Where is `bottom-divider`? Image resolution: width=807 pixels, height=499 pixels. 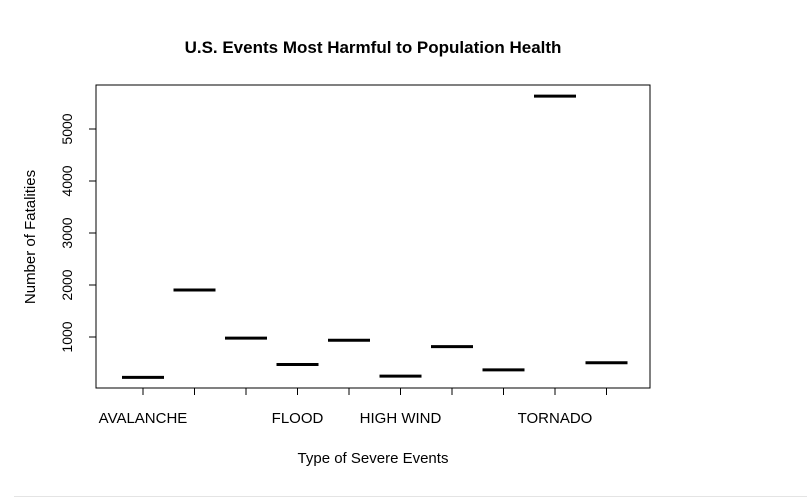
bottom-divider is located at coordinates (410, 496).